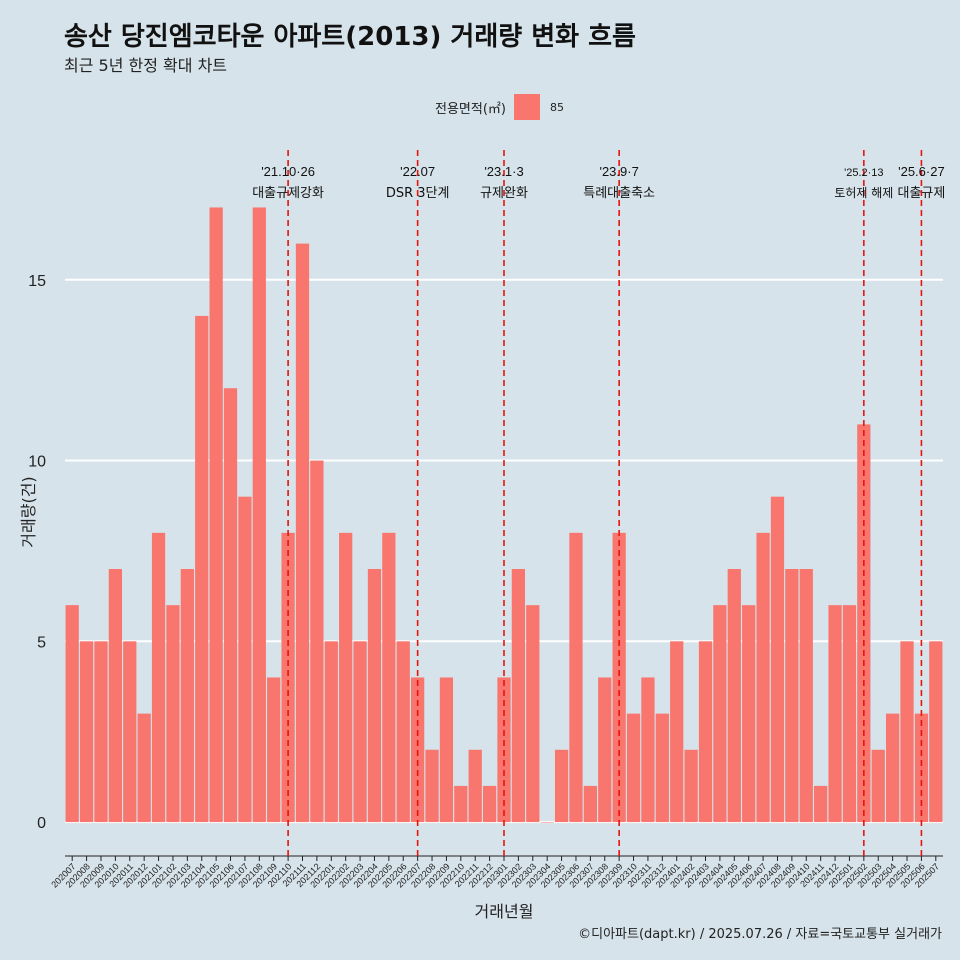 This screenshot has height=960, width=960. I want to click on event-date-label: '22.07, so click(417, 171).